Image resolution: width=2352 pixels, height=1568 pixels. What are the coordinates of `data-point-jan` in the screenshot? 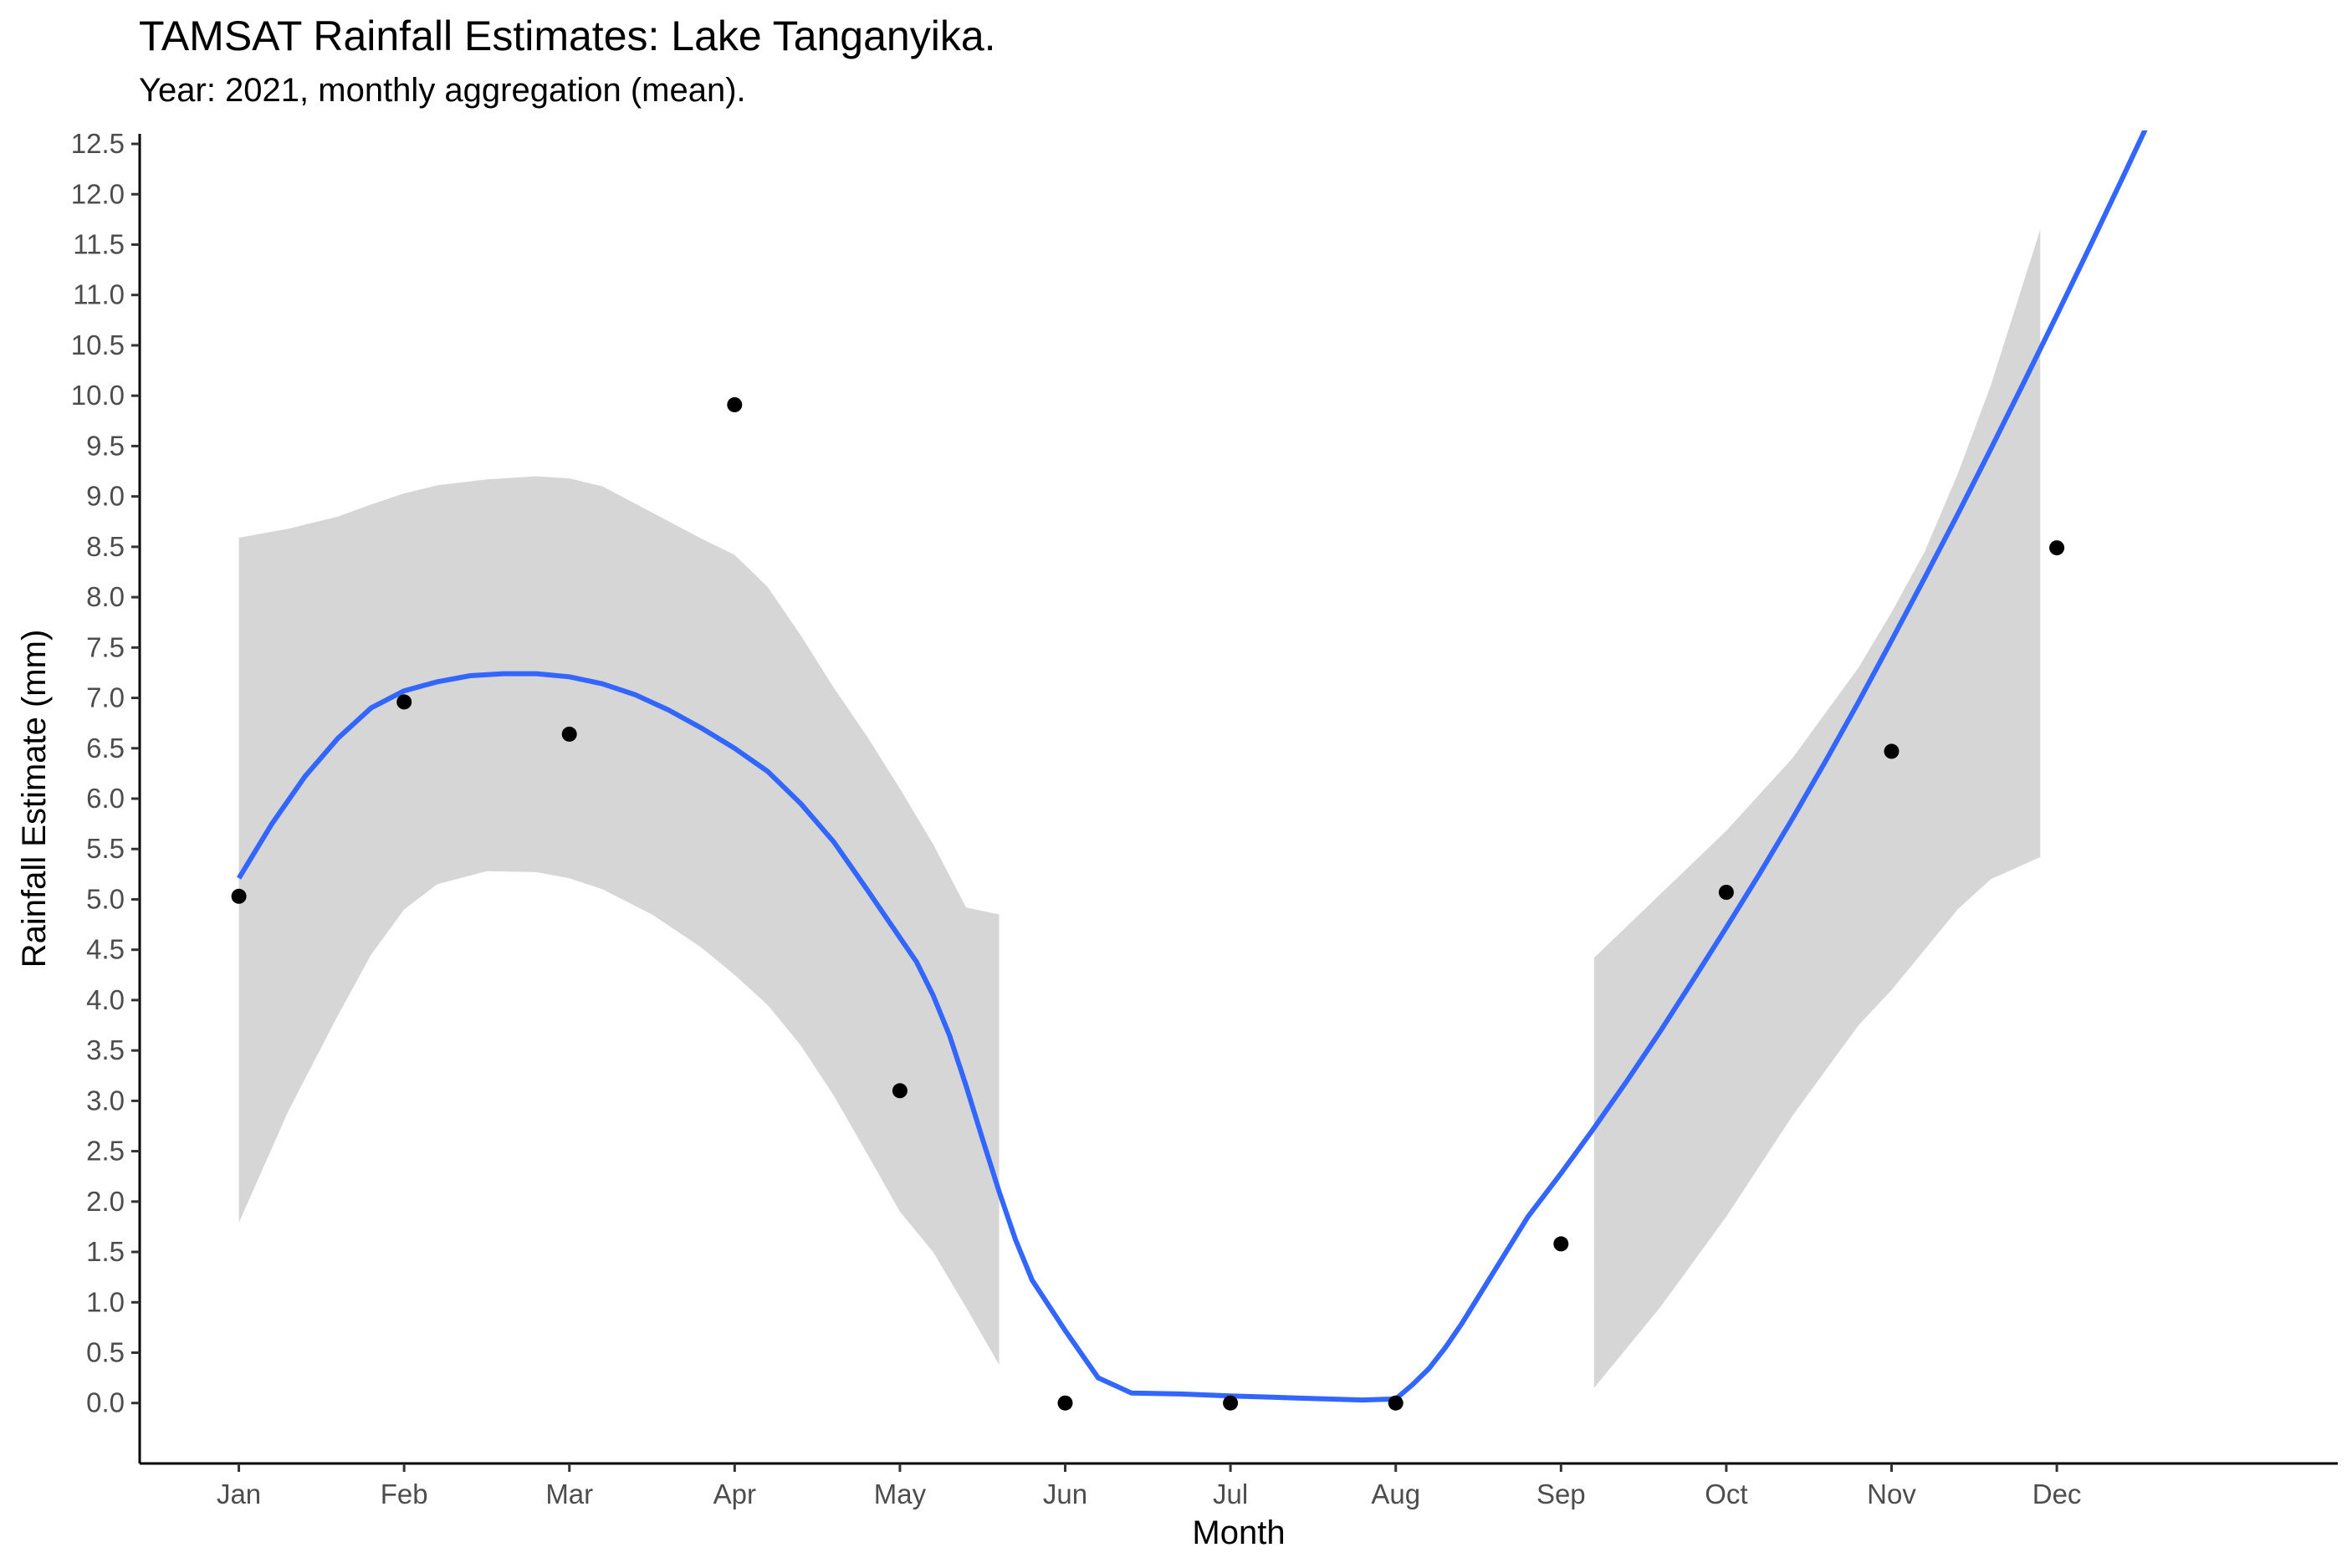 It's located at (239, 896).